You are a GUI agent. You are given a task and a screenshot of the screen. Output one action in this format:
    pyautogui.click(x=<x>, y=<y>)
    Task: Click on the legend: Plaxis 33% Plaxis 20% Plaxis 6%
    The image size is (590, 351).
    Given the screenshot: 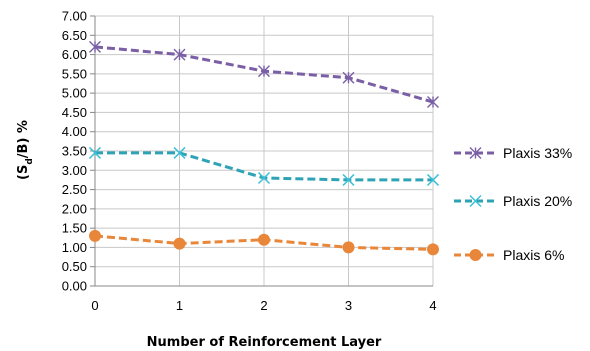 What is the action you would take?
    pyautogui.click(x=513, y=204)
    